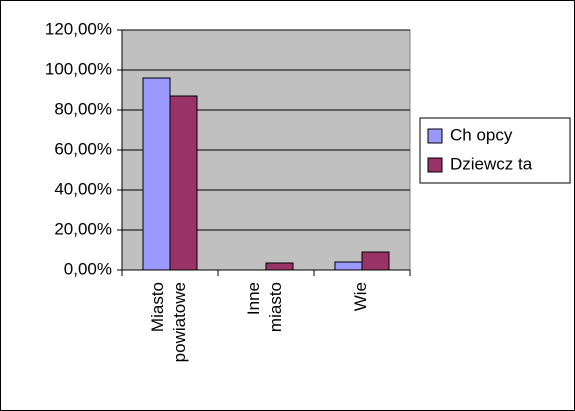 Image resolution: width=575 pixels, height=411 pixels. I want to click on y-tick-label: 40,00%, so click(83, 188).